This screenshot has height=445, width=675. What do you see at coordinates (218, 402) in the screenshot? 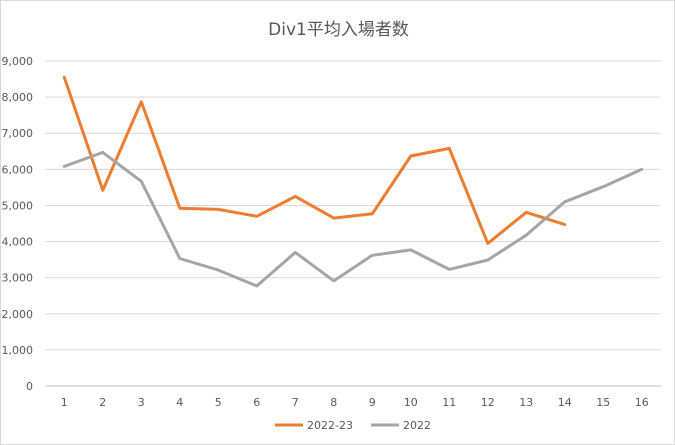
I see `x-tick-label: 5` at bounding box center [218, 402].